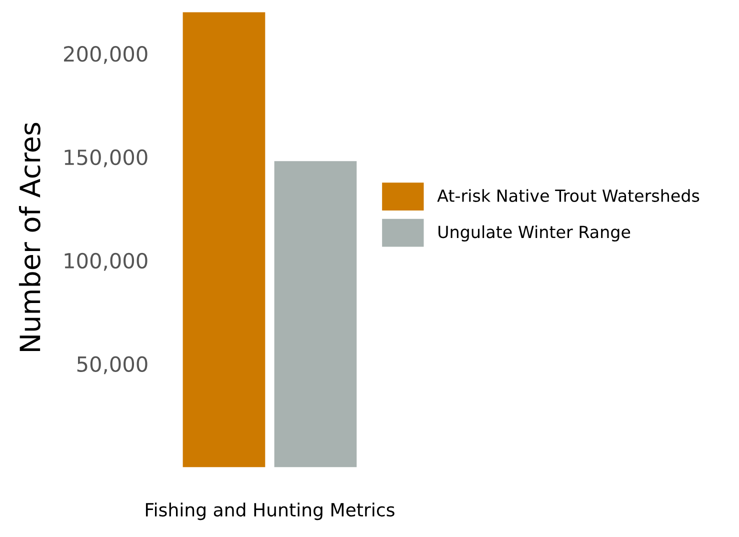  Describe the element at coordinates (106, 158) in the screenshot. I see `y-tick-label: 150,000` at that location.